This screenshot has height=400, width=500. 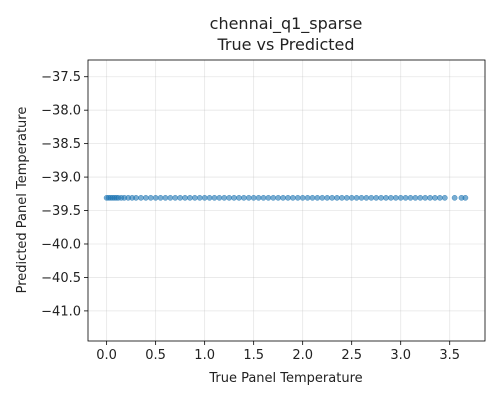 I want to click on x-axis-ticks: 0.0 0.5 1.0 1.5 2.0 2.5 3.0 3.5, so click(x=278, y=352).